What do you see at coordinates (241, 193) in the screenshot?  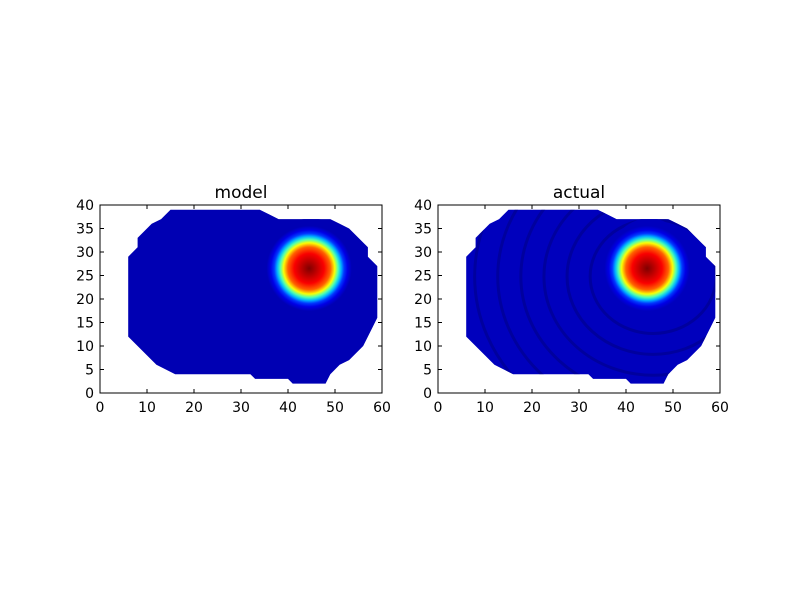 I see `model-panel-title: model` at bounding box center [241, 193].